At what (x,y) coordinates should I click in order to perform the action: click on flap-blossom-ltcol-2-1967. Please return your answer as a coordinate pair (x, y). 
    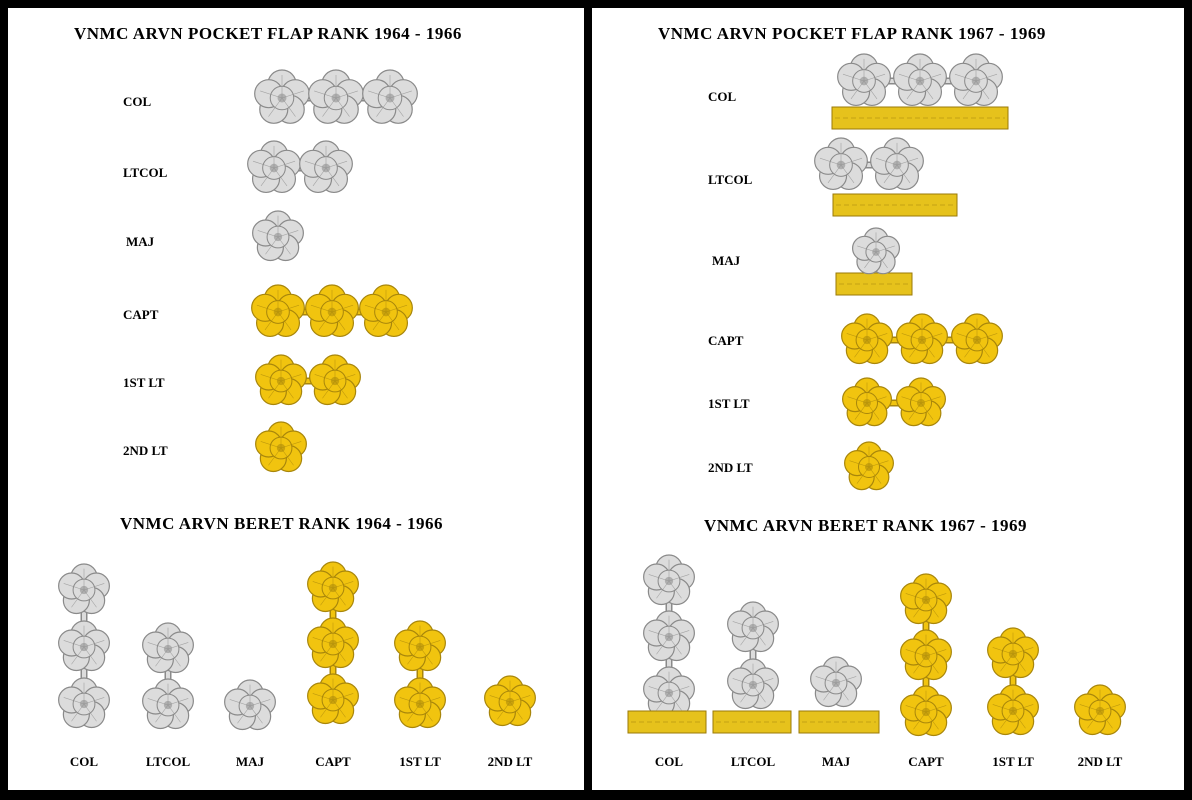
    Looking at the image, I should click on (897, 164).